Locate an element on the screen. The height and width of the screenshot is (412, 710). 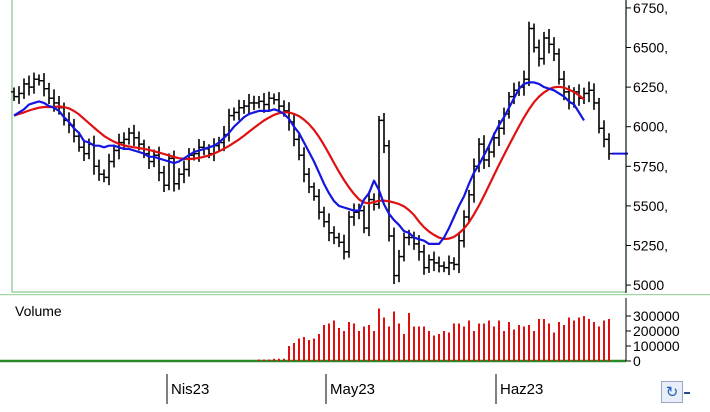
volume-bars is located at coordinates (434, 334).